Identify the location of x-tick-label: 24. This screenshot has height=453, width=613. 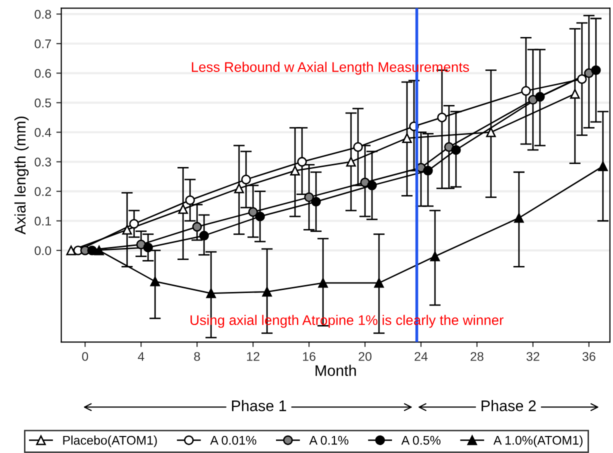
(421, 356).